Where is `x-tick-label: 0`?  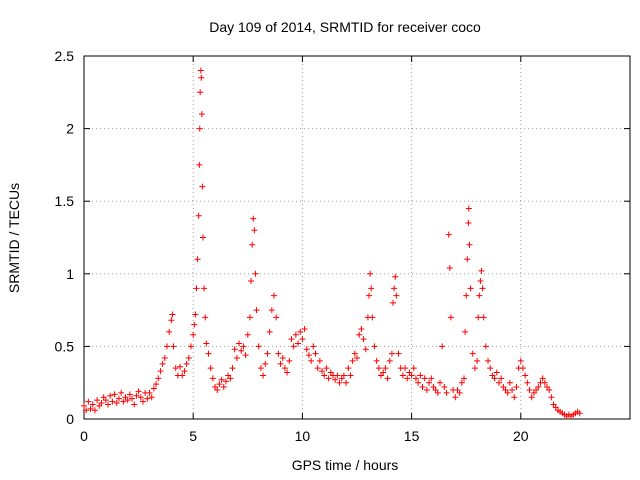
x-tick-label: 0 is located at coordinates (84, 436).